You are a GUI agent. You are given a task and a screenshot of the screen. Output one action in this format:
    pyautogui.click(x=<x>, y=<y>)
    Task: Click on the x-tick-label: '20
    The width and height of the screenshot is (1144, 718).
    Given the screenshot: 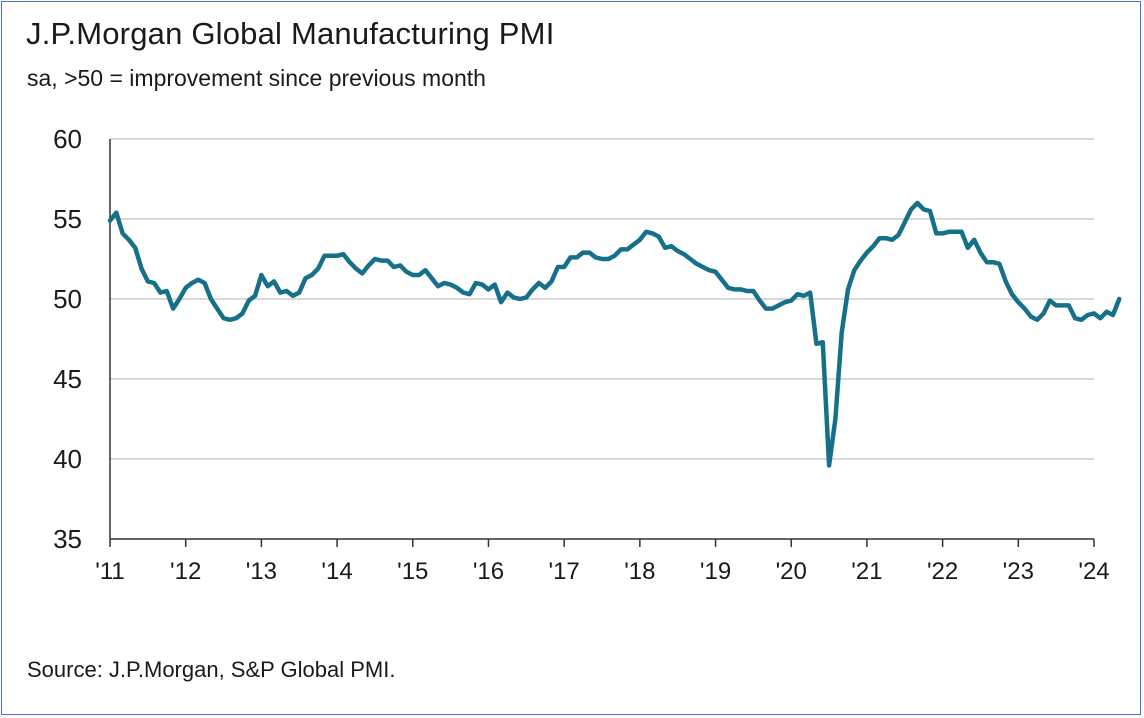 What is the action you would take?
    pyautogui.click(x=791, y=571)
    